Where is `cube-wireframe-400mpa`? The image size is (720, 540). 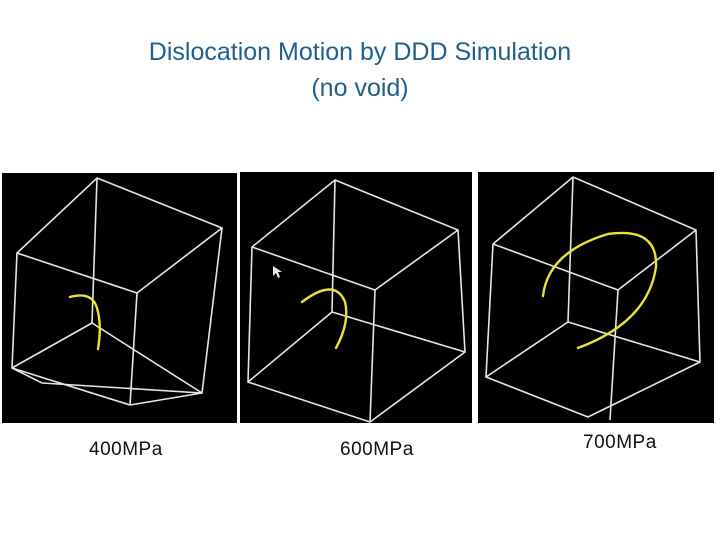 cube-wireframe-400mpa is located at coordinates (117, 291).